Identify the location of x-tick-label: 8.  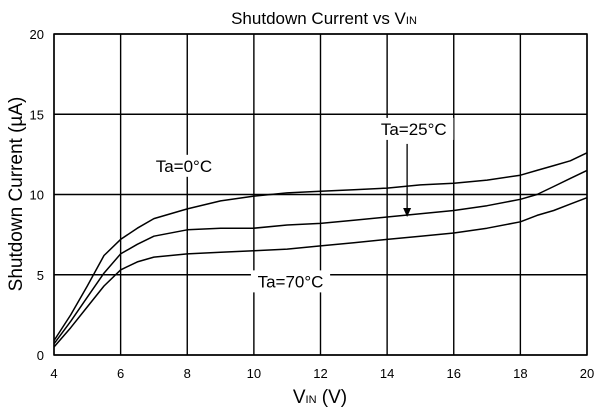
(187, 373).